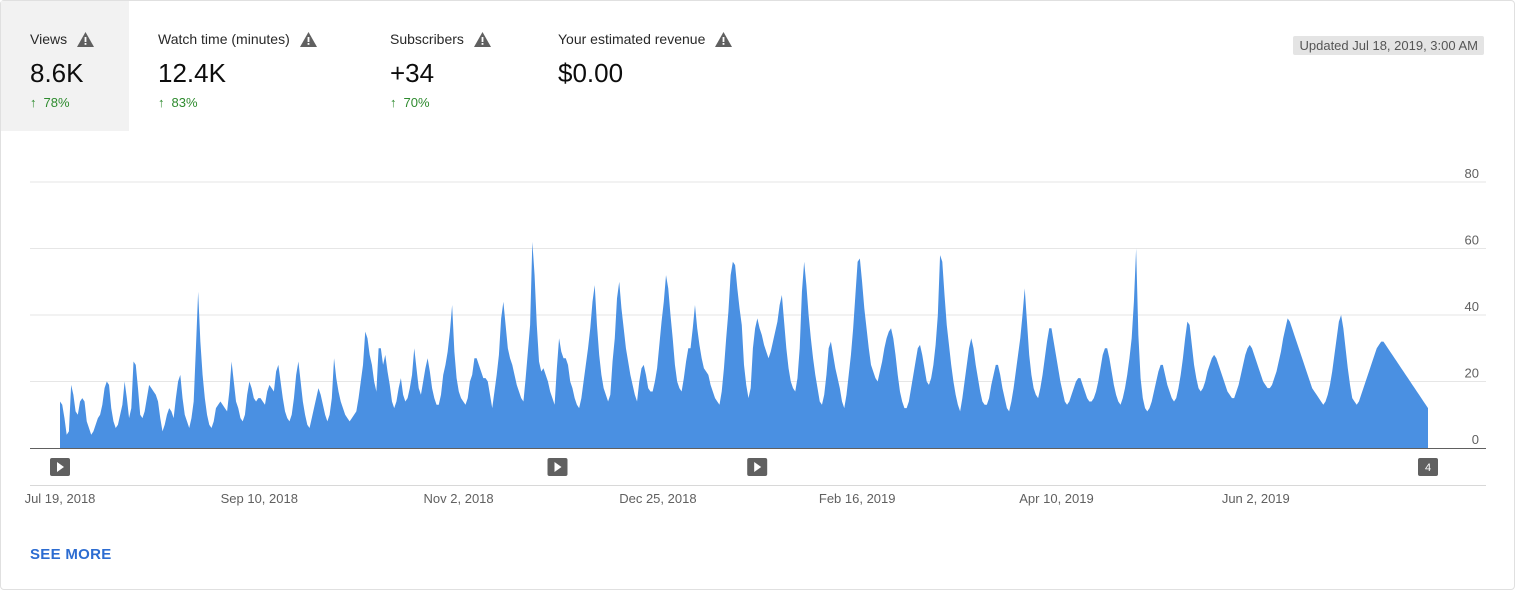  I want to click on y-tick-label: 0, so click(1475, 439).